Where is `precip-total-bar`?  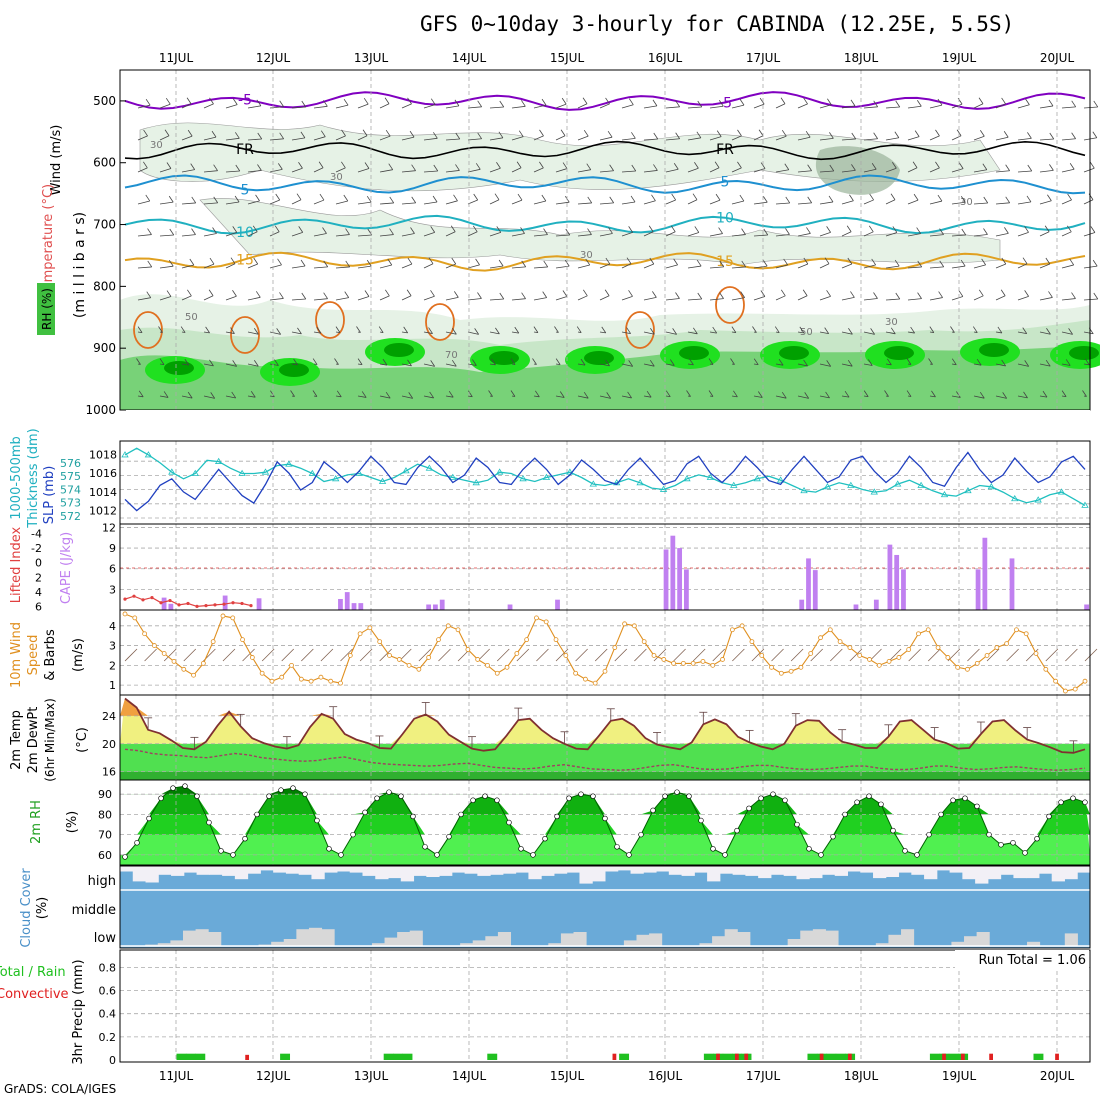
precip-total-bar is located at coordinates (727, 1056).